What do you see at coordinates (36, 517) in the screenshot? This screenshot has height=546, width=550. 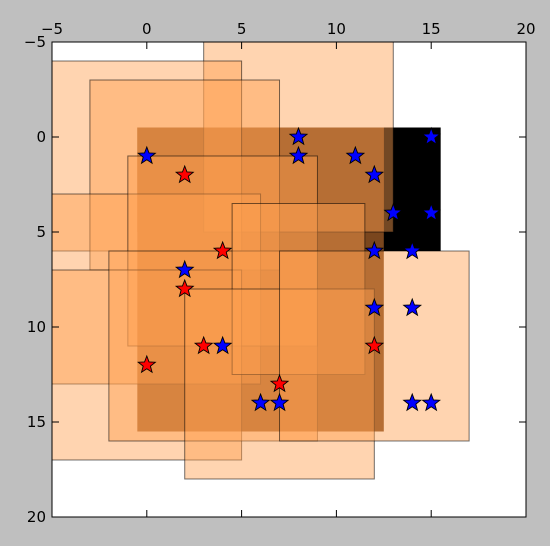 I see `y-tick-label: 20` at bounding box center [36, 517].